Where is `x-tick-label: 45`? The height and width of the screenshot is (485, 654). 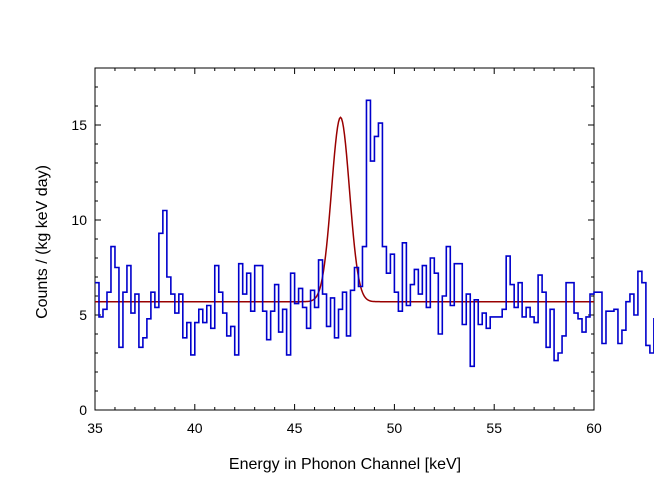 x-tick-label: 45 is located at coordinates (295, 428).